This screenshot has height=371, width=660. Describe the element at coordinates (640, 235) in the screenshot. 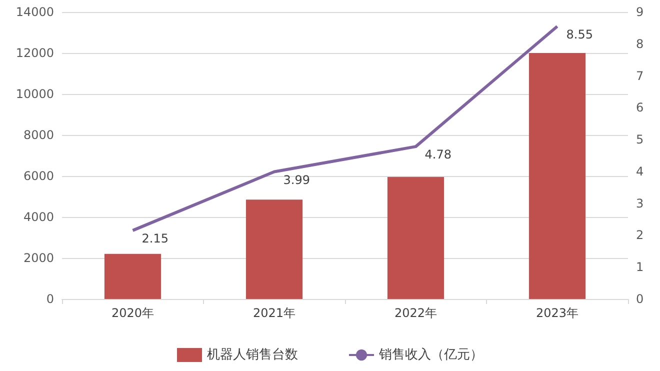

I see `y2-tick-label: 2` at that location.